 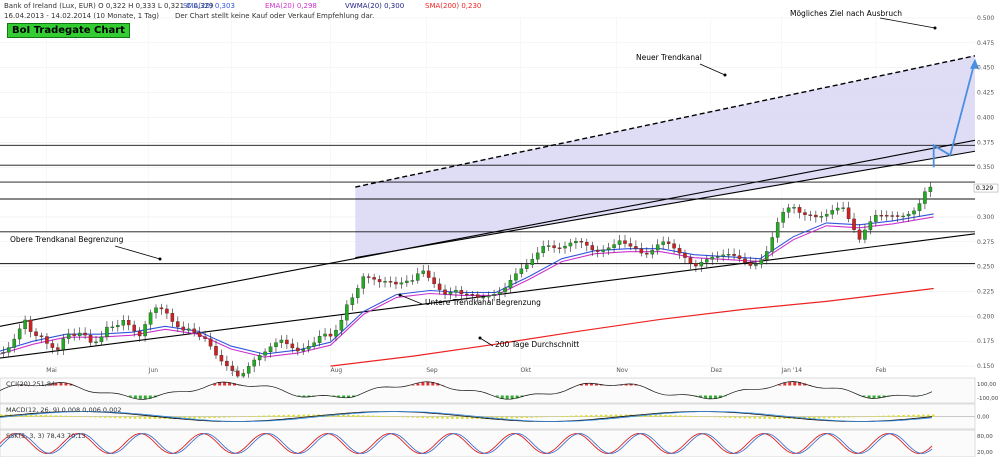 I want to click on legend-vwma20: VWMA(20) 0,300, so click(x=374, y=6).